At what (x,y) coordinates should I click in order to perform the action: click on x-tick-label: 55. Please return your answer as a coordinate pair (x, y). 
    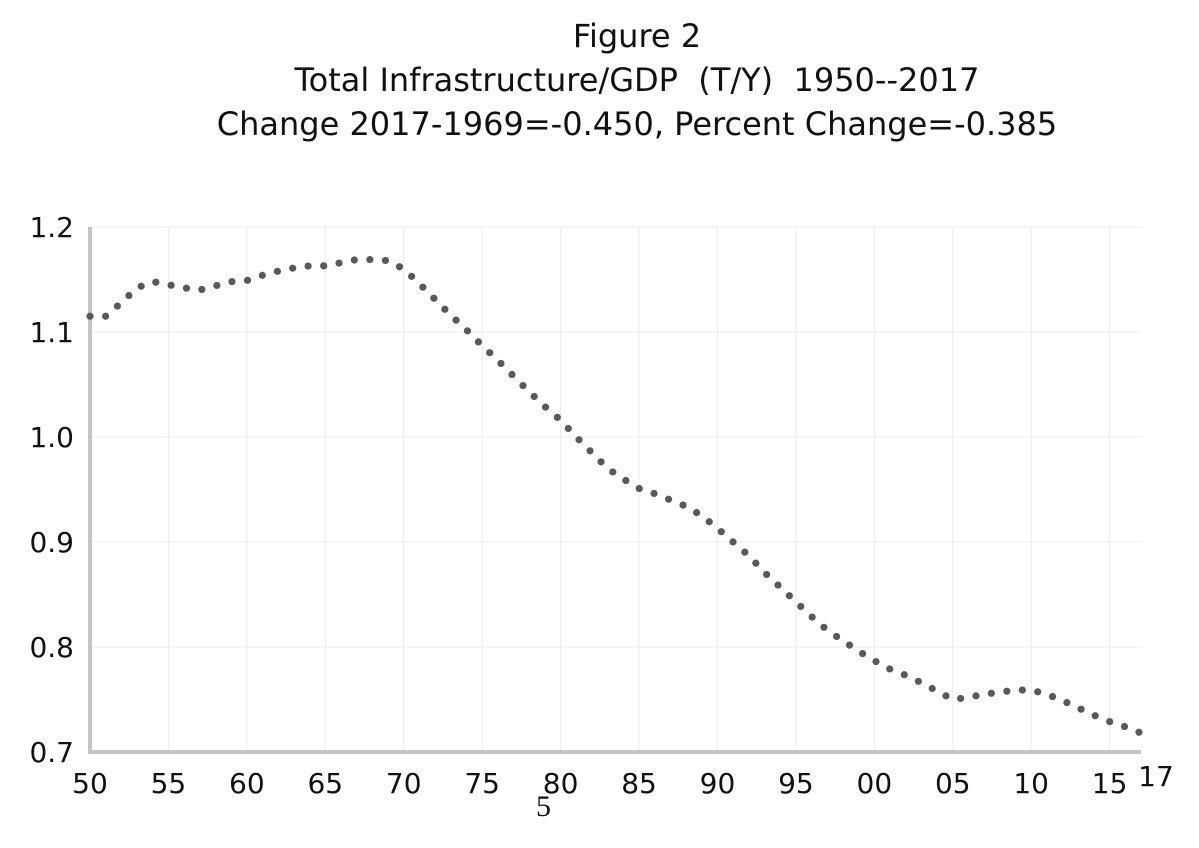
    Looking at the image, I should click on (169, 783).